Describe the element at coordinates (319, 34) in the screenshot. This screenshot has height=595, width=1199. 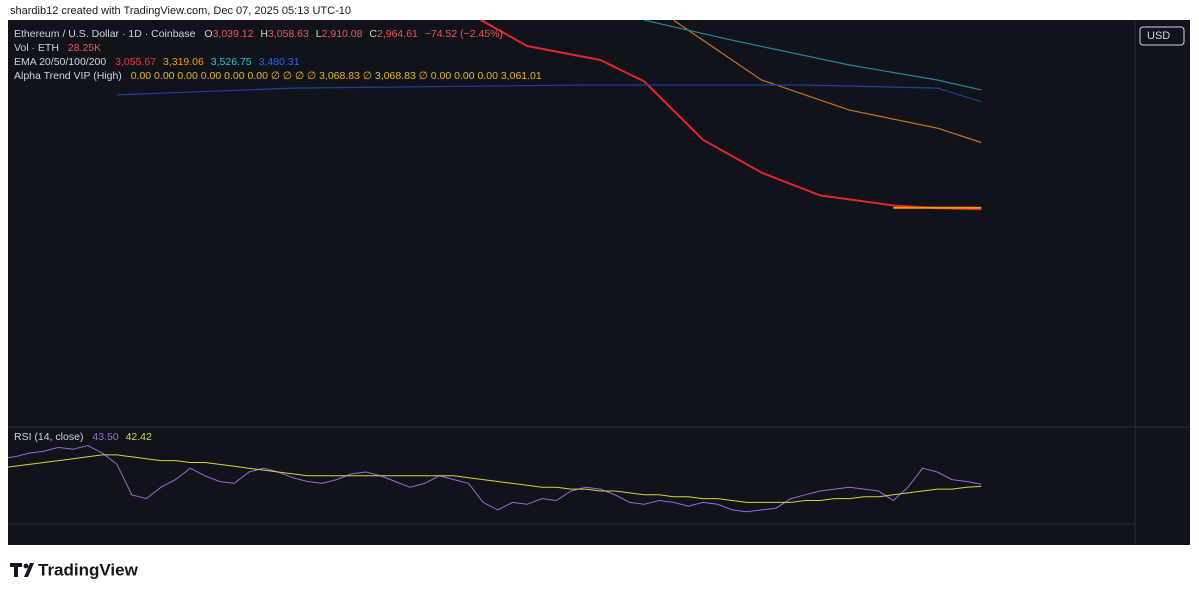
I see `ohlc-key: L` at that location.